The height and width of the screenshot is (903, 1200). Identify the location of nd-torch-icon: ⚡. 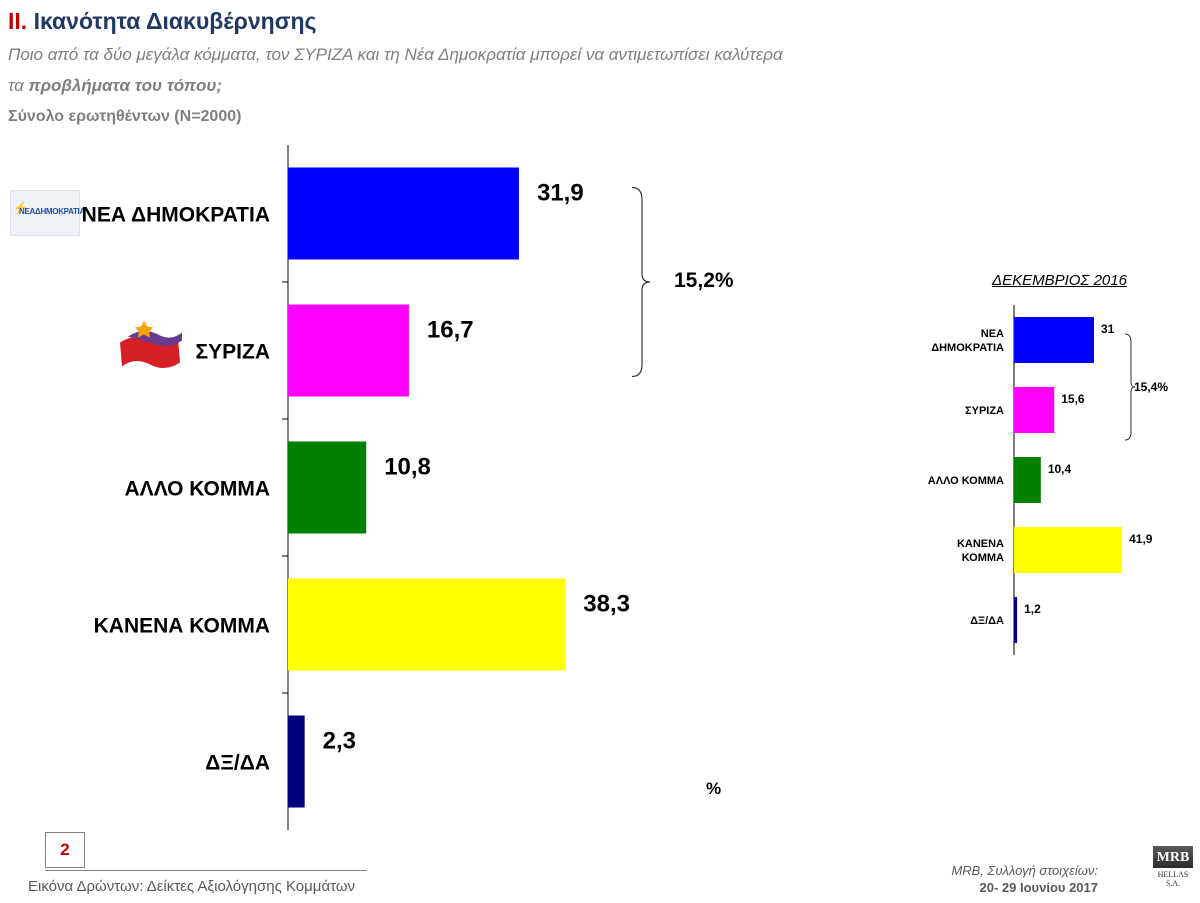
(20, 208).